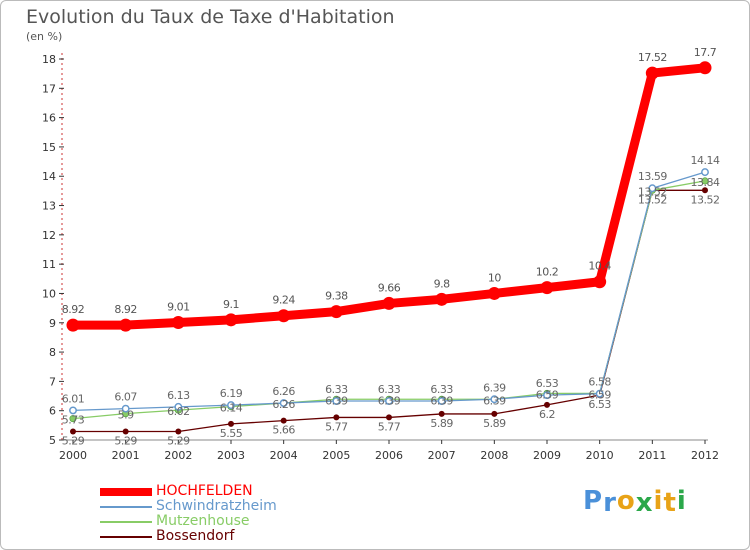 This screenshot has height=550, width=750. What do you see at coordinates (231, 304) in the screenshot?
I see `data-label: 9.1` at bounding box center [231, 304].